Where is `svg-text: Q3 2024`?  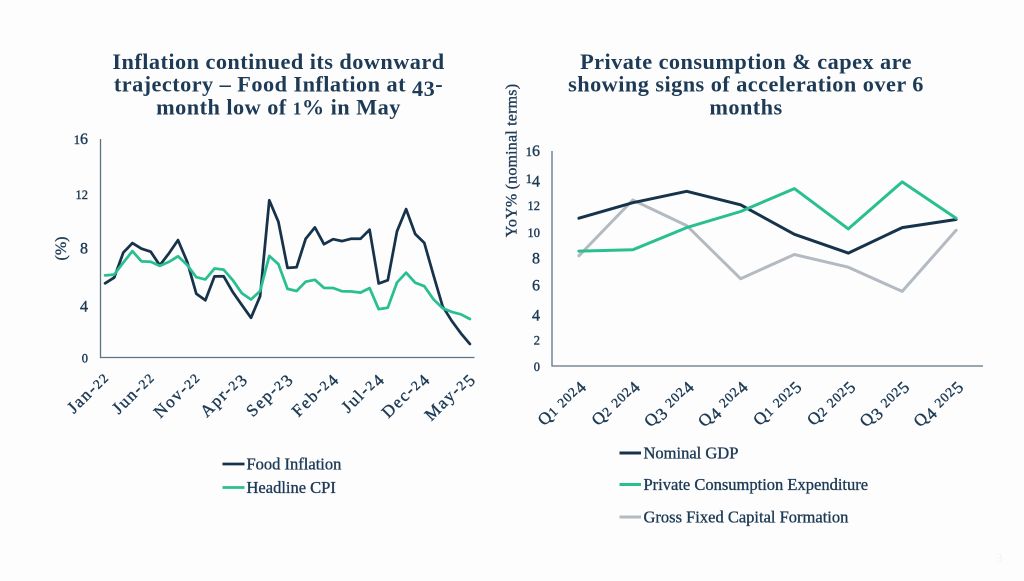 svg-text: Q3 2024 is located at coordinates (669, 404).